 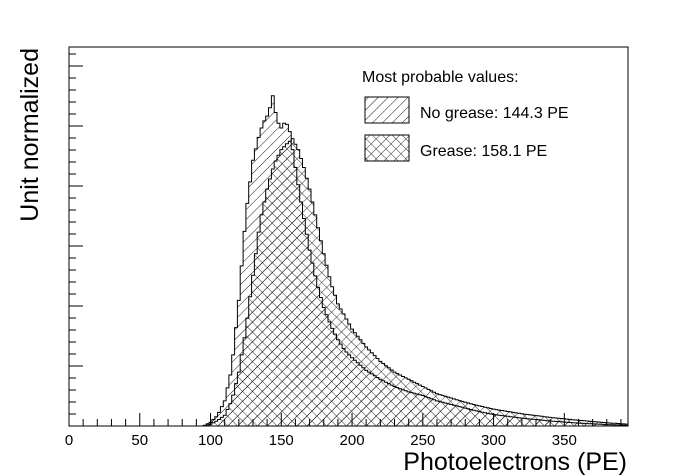 I want to click on x-tick-label: 350, so click(x=564, y=440).